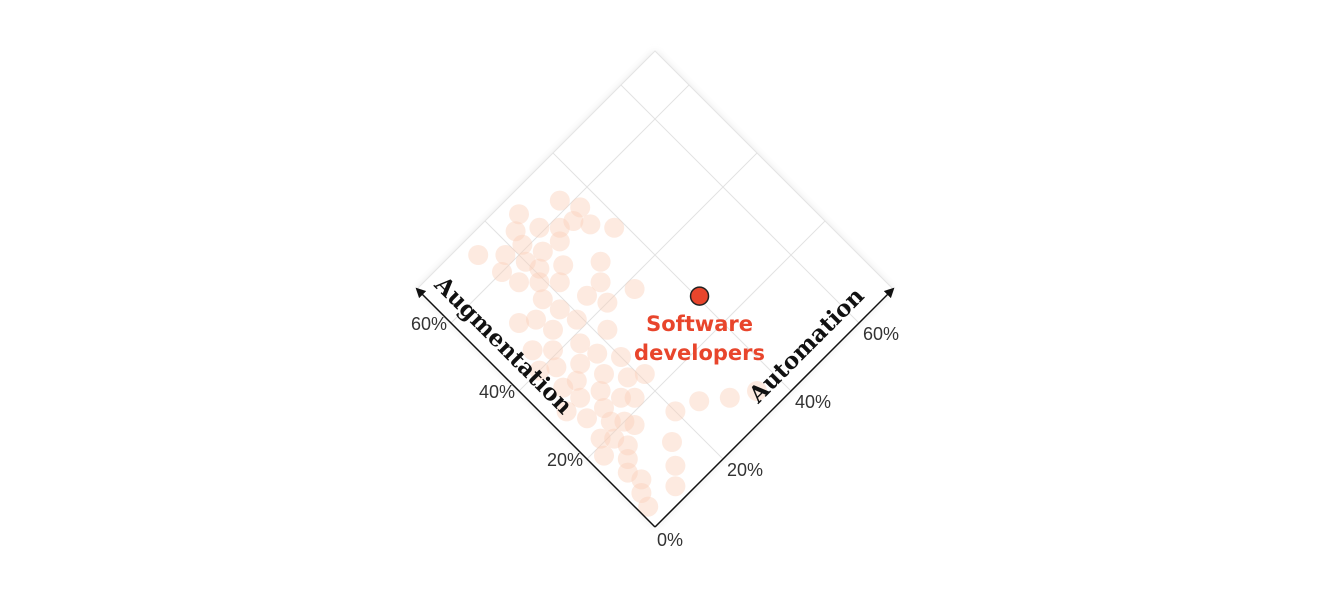  Describe the element at coordinates (565, 460) in the screenshot. I see `y-tick-label: 20%` at that location.